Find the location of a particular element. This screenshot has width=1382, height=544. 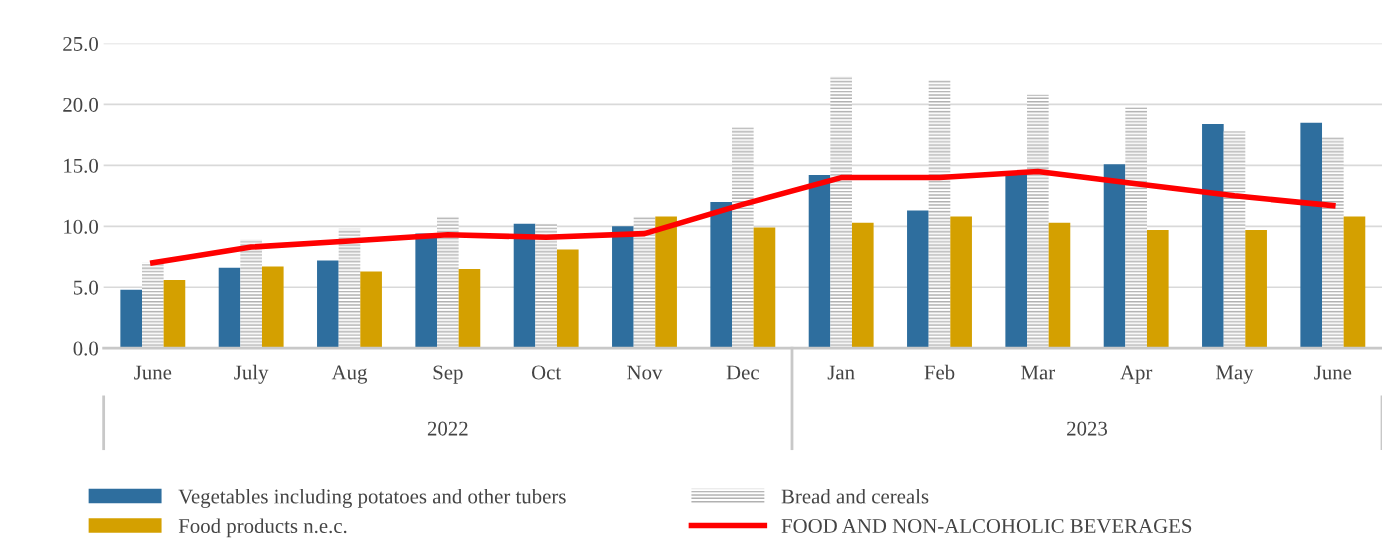

legend-label: Food products n.e.c. is located at coordinates (262, 528).